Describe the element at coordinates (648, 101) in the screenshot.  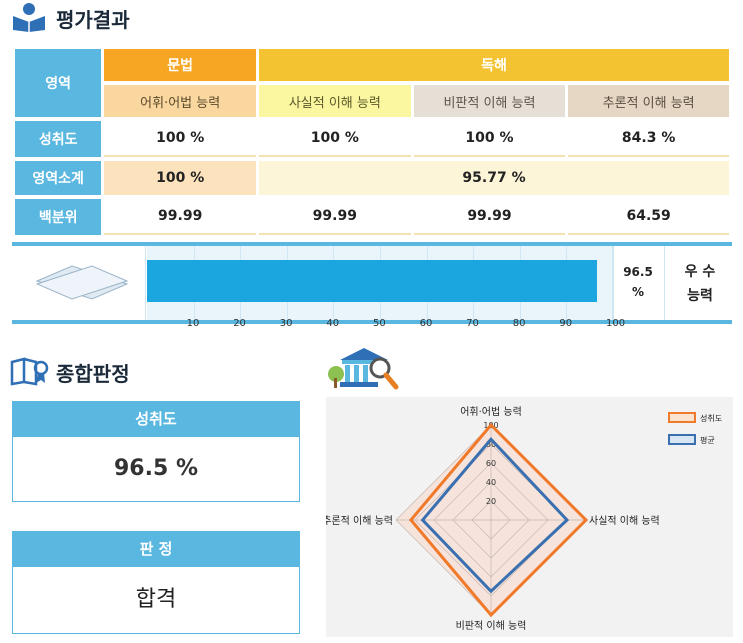
I see `sub-header-inferential: 추론적 이해 능력` at that location.